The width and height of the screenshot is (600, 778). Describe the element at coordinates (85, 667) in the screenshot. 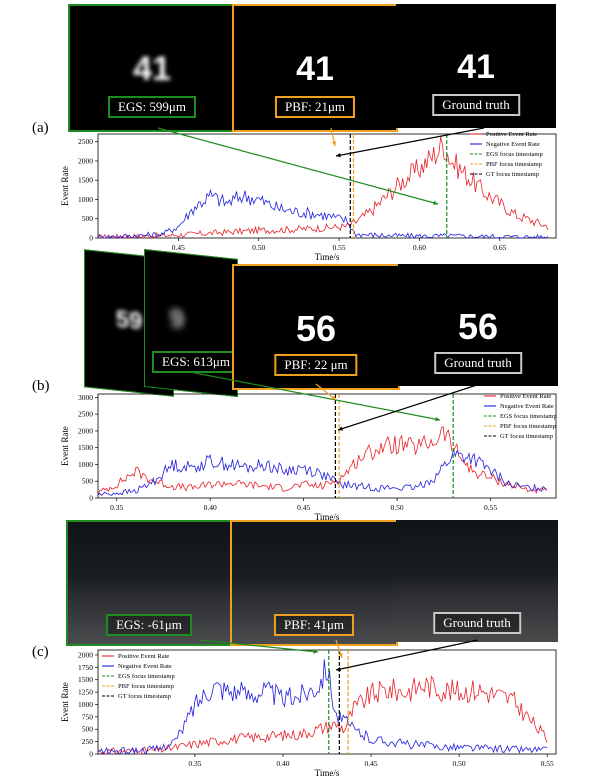

I see `y-tick-label: 1750` at that location.